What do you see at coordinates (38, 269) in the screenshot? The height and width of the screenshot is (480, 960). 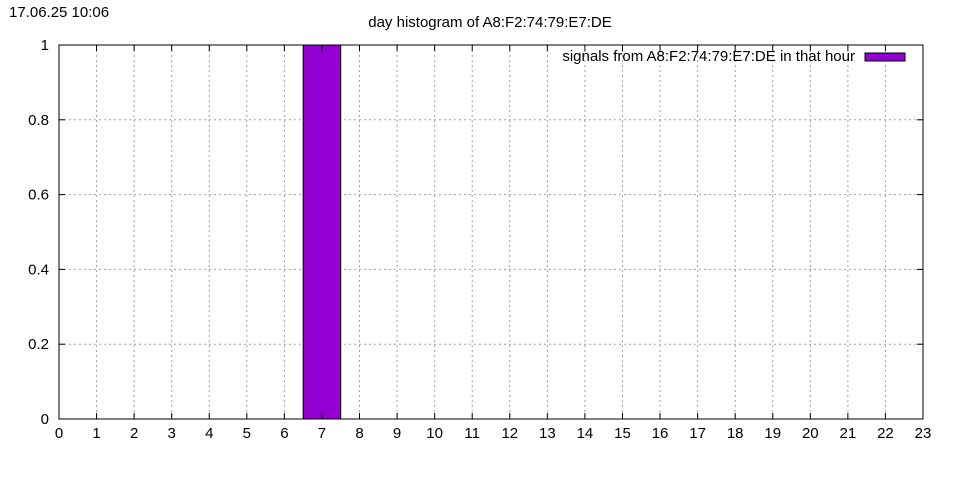 I see `y-tick-label: 0.4` at bounding box center [38, 269].